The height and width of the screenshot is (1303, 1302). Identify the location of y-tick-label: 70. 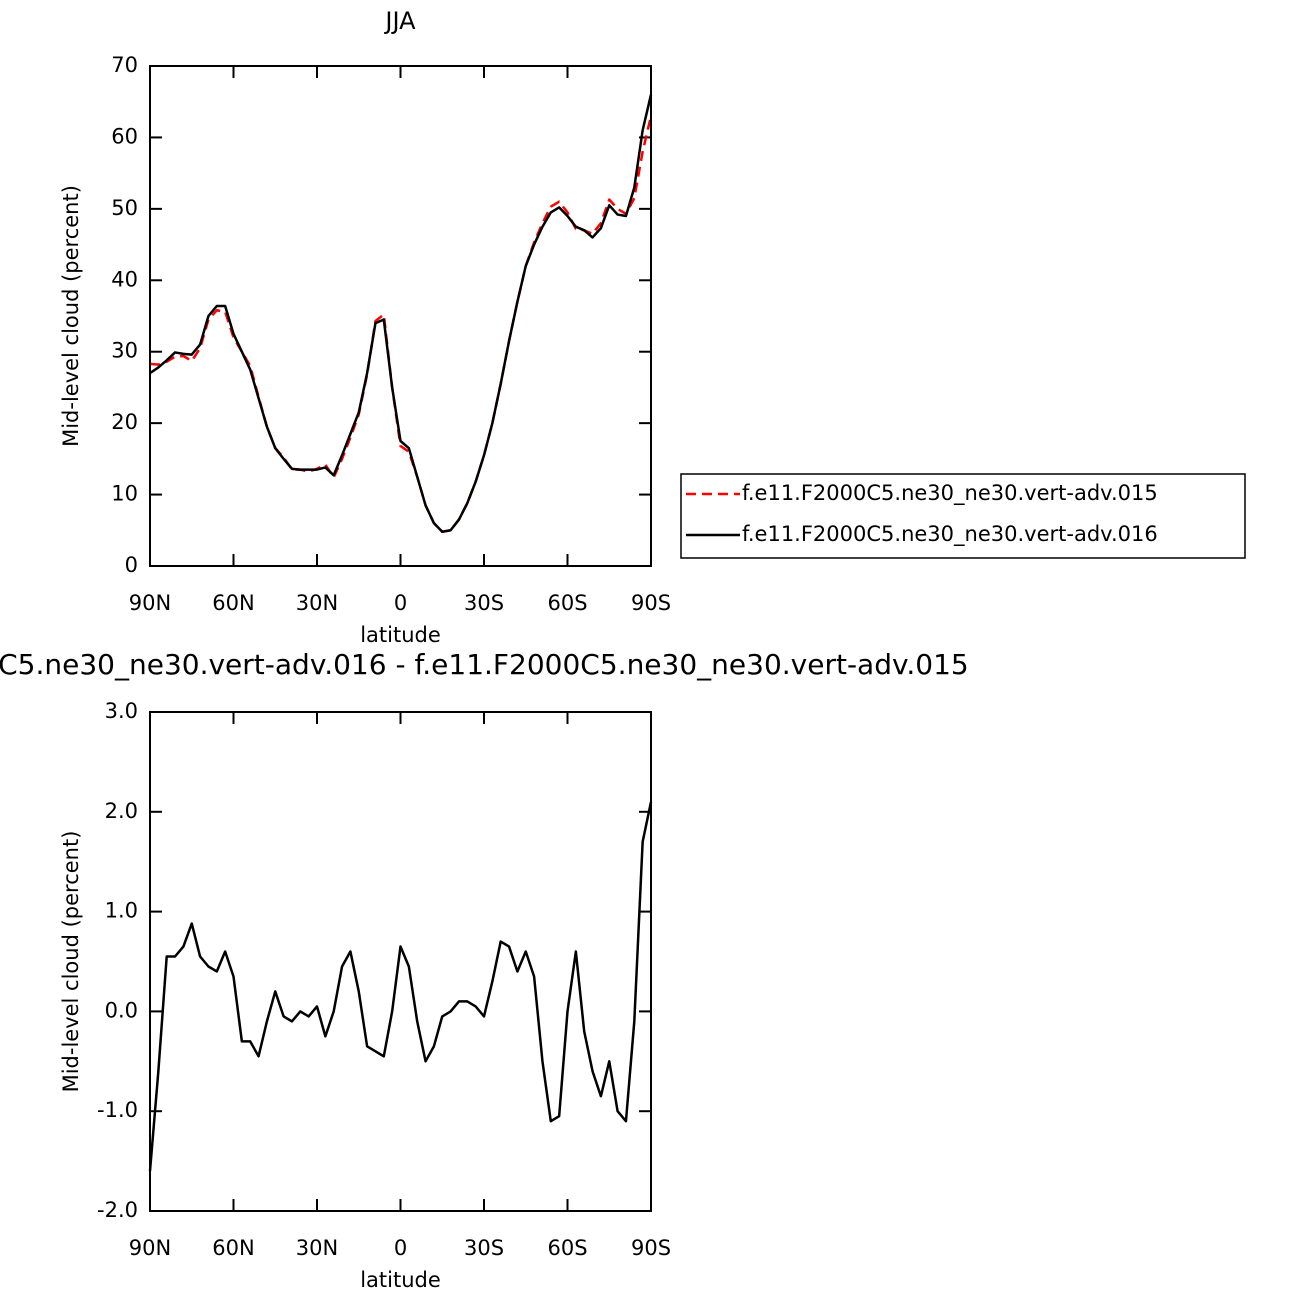
(124, 65).